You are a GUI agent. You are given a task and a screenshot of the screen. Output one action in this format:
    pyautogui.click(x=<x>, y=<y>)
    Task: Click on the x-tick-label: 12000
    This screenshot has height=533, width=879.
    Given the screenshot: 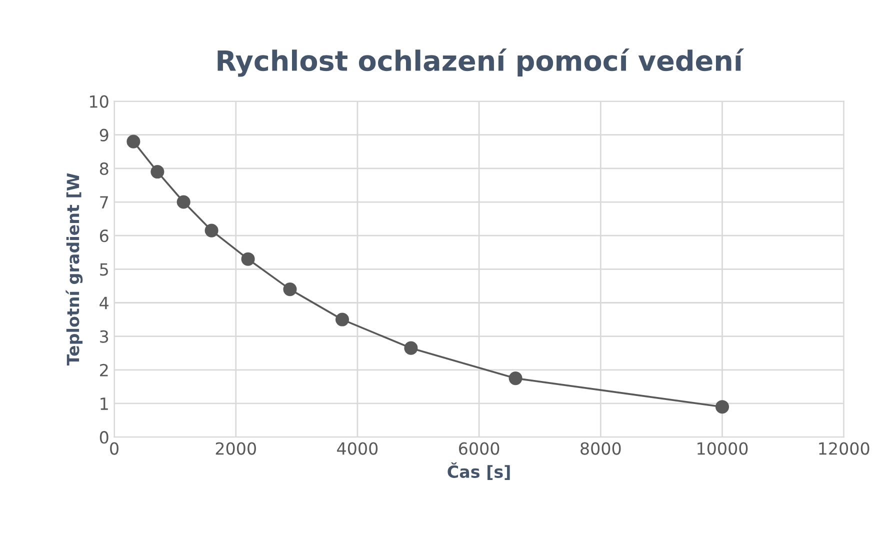 What is the action you would take?
    pyautogui.click(x=844, y=448)
    